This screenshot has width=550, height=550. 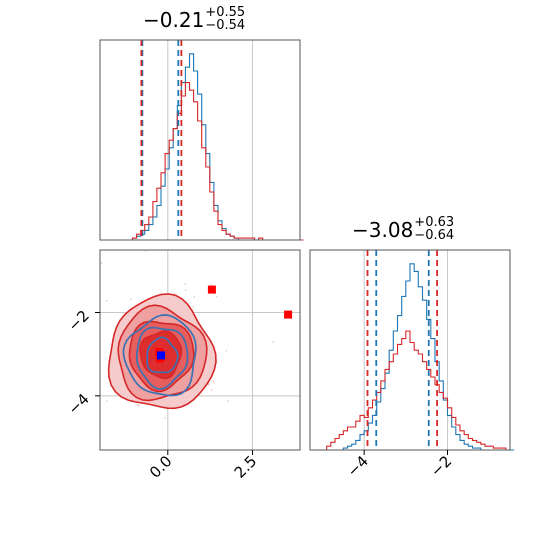 I want to click on panel-title-param1: −0.21 +0.55 −0.54, so click(x=194, y=20).